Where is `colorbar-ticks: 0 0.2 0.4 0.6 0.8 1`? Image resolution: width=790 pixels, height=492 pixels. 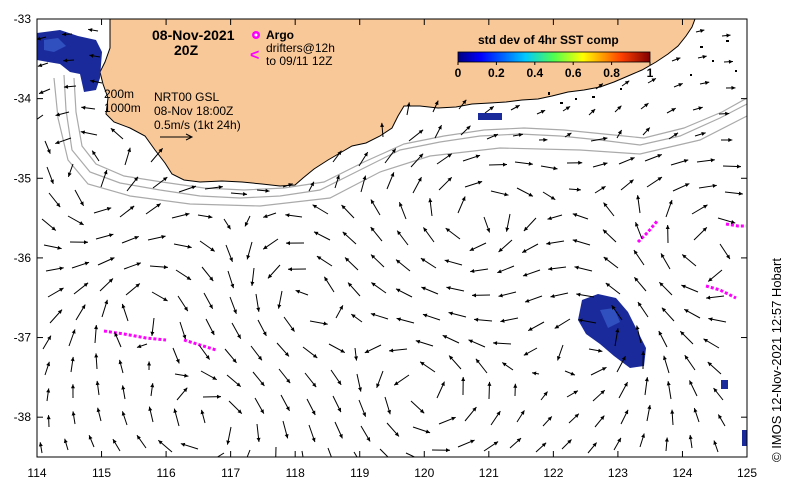 colorbar-ticks: 0 0.2 0.4 0.6 0.8 1 is located at coordinates (554, 71).